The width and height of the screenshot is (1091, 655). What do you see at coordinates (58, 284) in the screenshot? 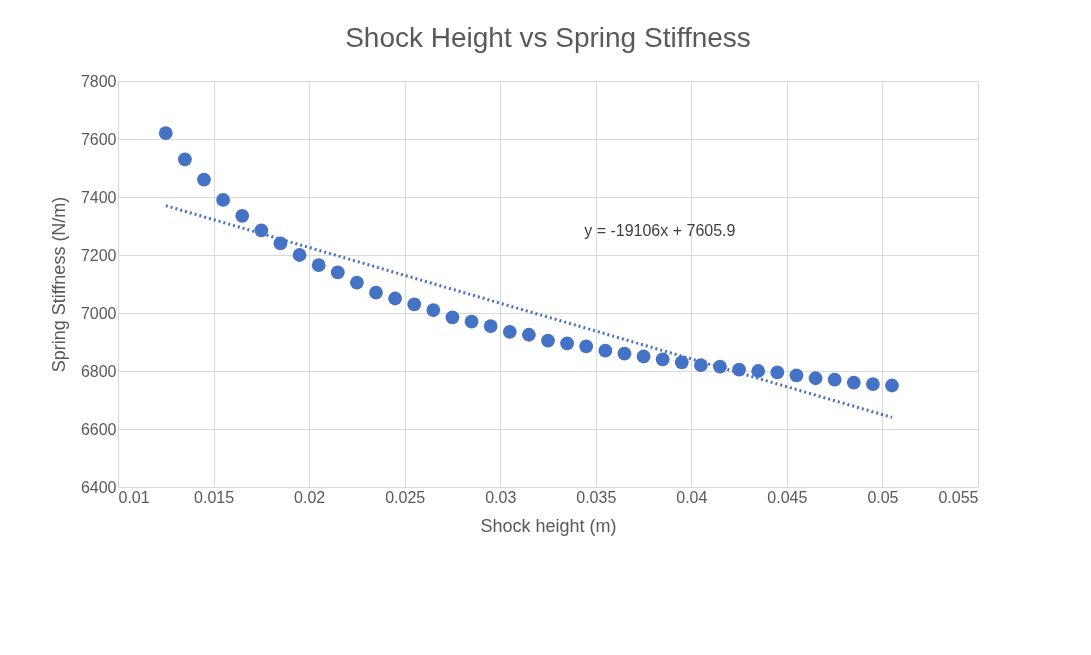
I see `y-axis-title: Spring Stiffness (N/m)` at bounding box center [58, 284].